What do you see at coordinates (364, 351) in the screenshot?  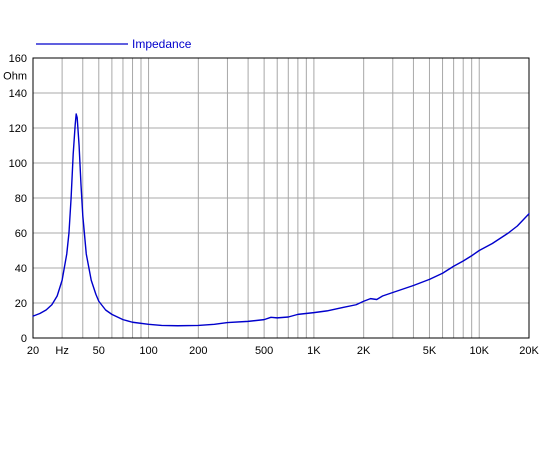 I see `x-tick-label: 2K` at bounding box center [364, 351].